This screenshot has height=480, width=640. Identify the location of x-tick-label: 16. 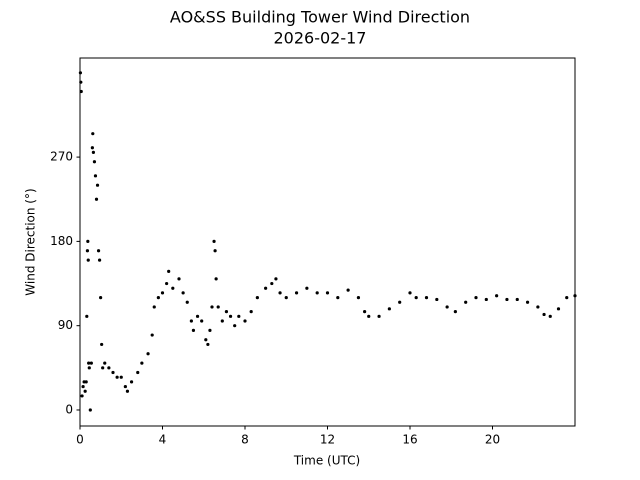
(409, 440).